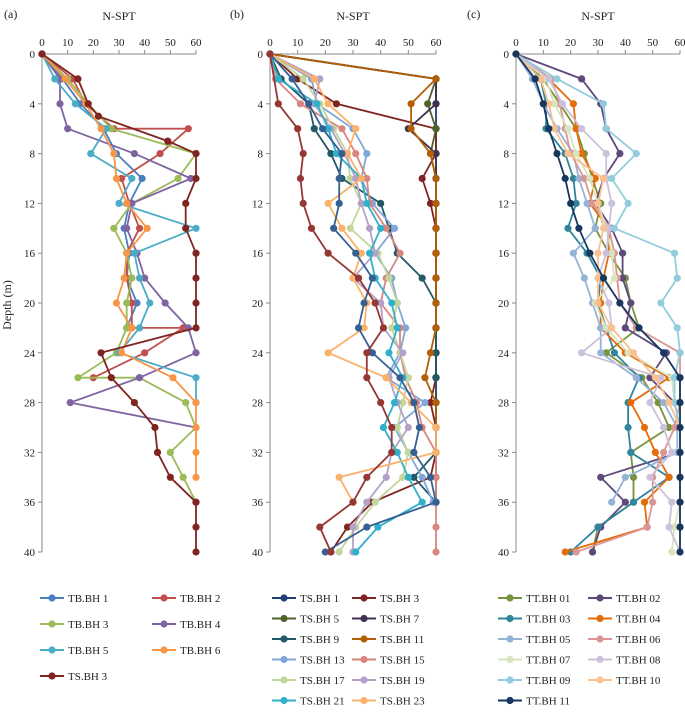 This screenshot has width=685, height=712. I want to click on legend-item: TS.BH 9, so click(306, 640).